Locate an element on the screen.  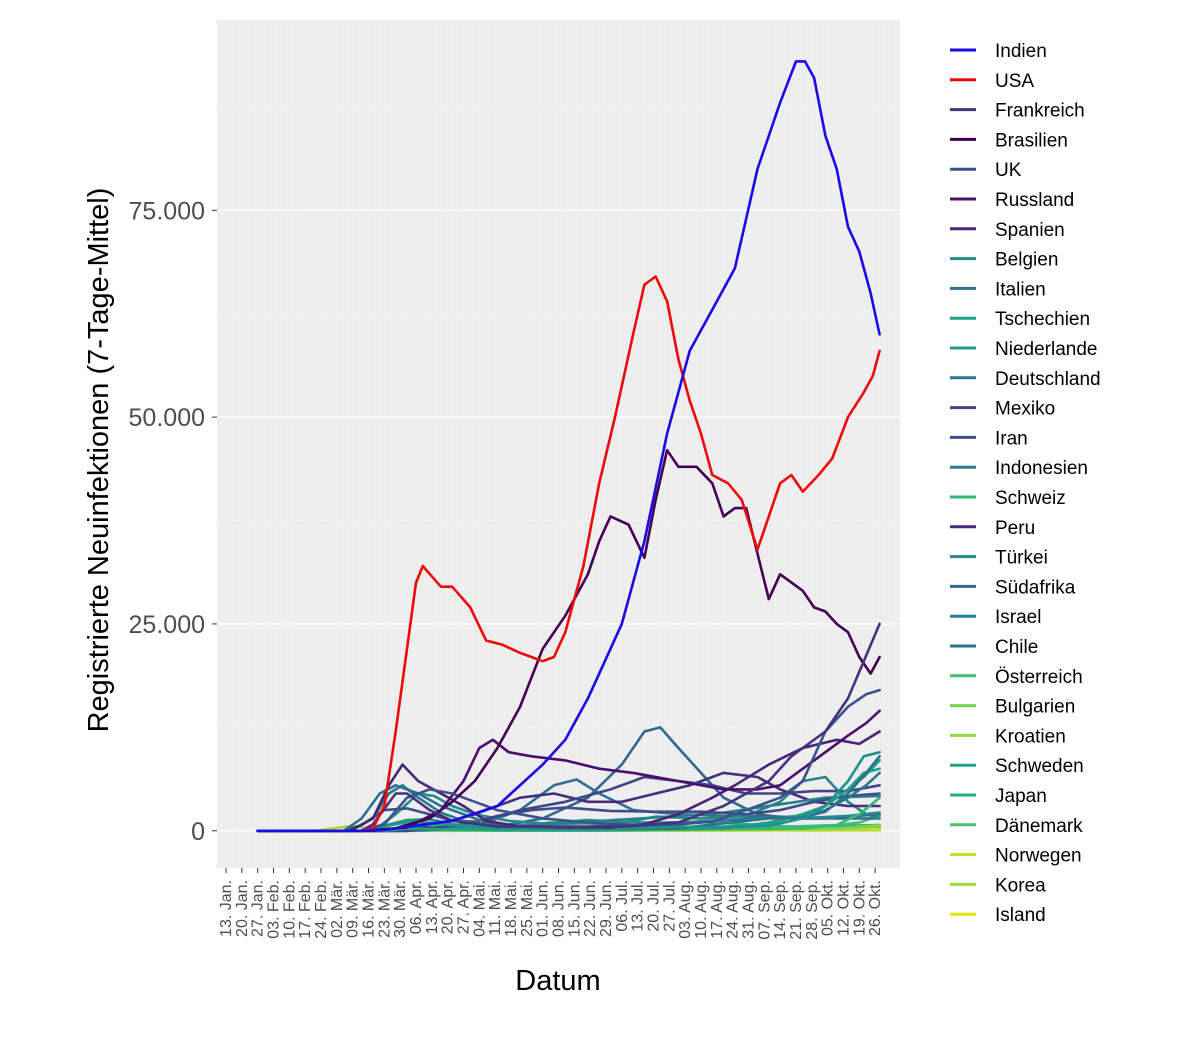
legend-item: Spanien is located at coordinates (1007, 230).